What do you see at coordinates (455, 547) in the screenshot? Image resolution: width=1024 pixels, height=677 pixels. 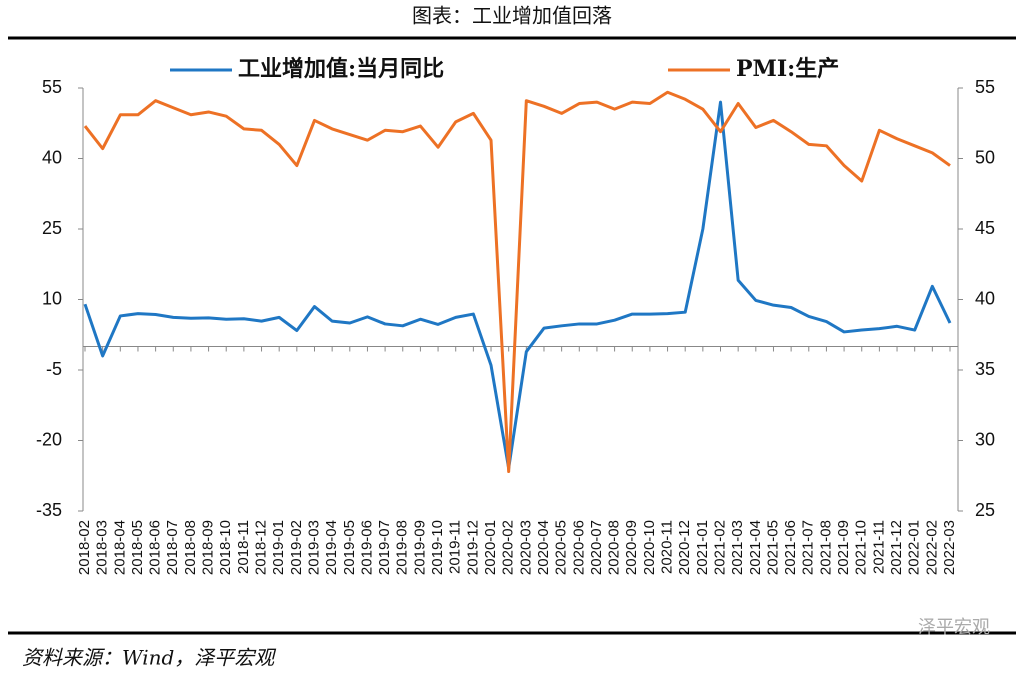 I see `x-tick-label: 2019-11` at bounding box center [455, 547].